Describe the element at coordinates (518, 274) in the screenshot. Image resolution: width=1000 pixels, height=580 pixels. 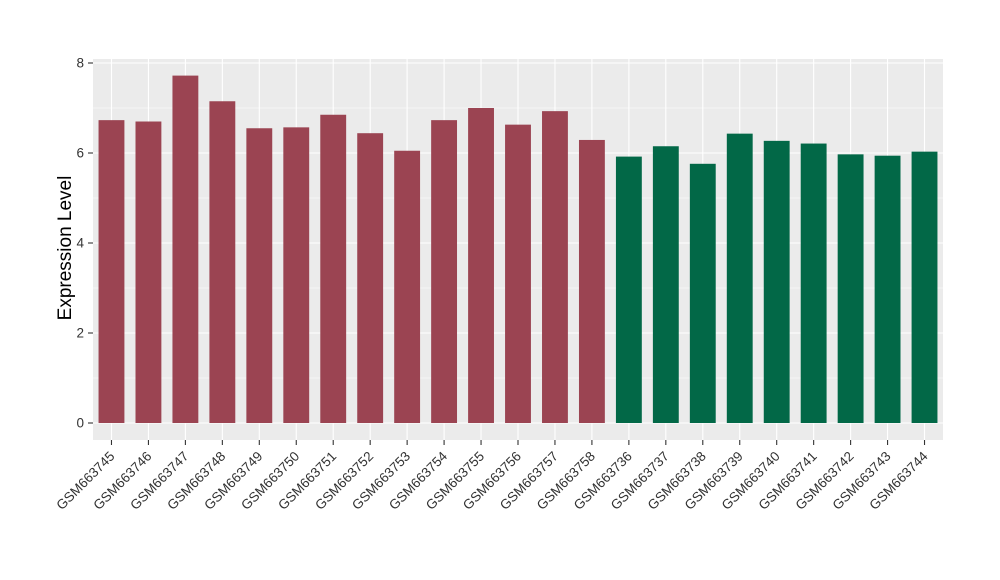
I see `bar-GSM663756` at that location.